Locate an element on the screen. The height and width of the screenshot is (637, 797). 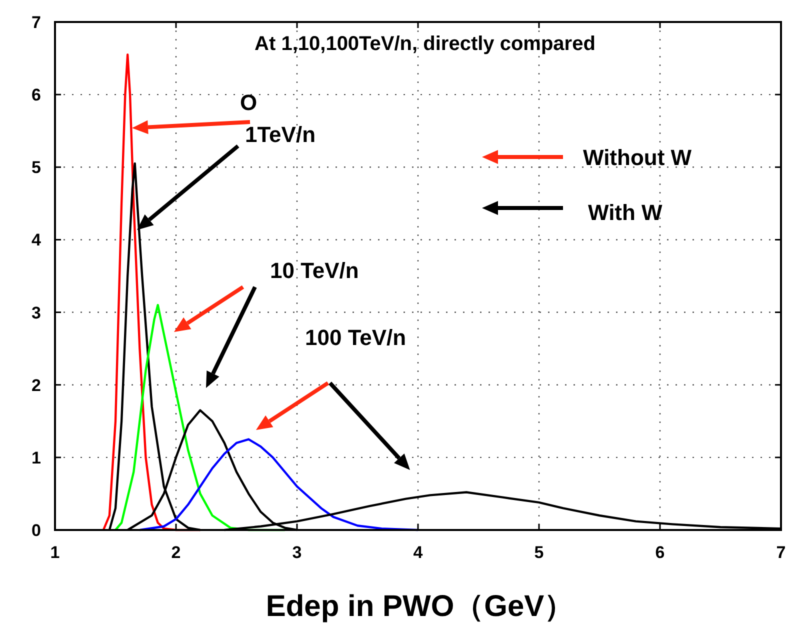
x-axis-title: Edep in PWO（GeV） is located at coordinates (420, 606).